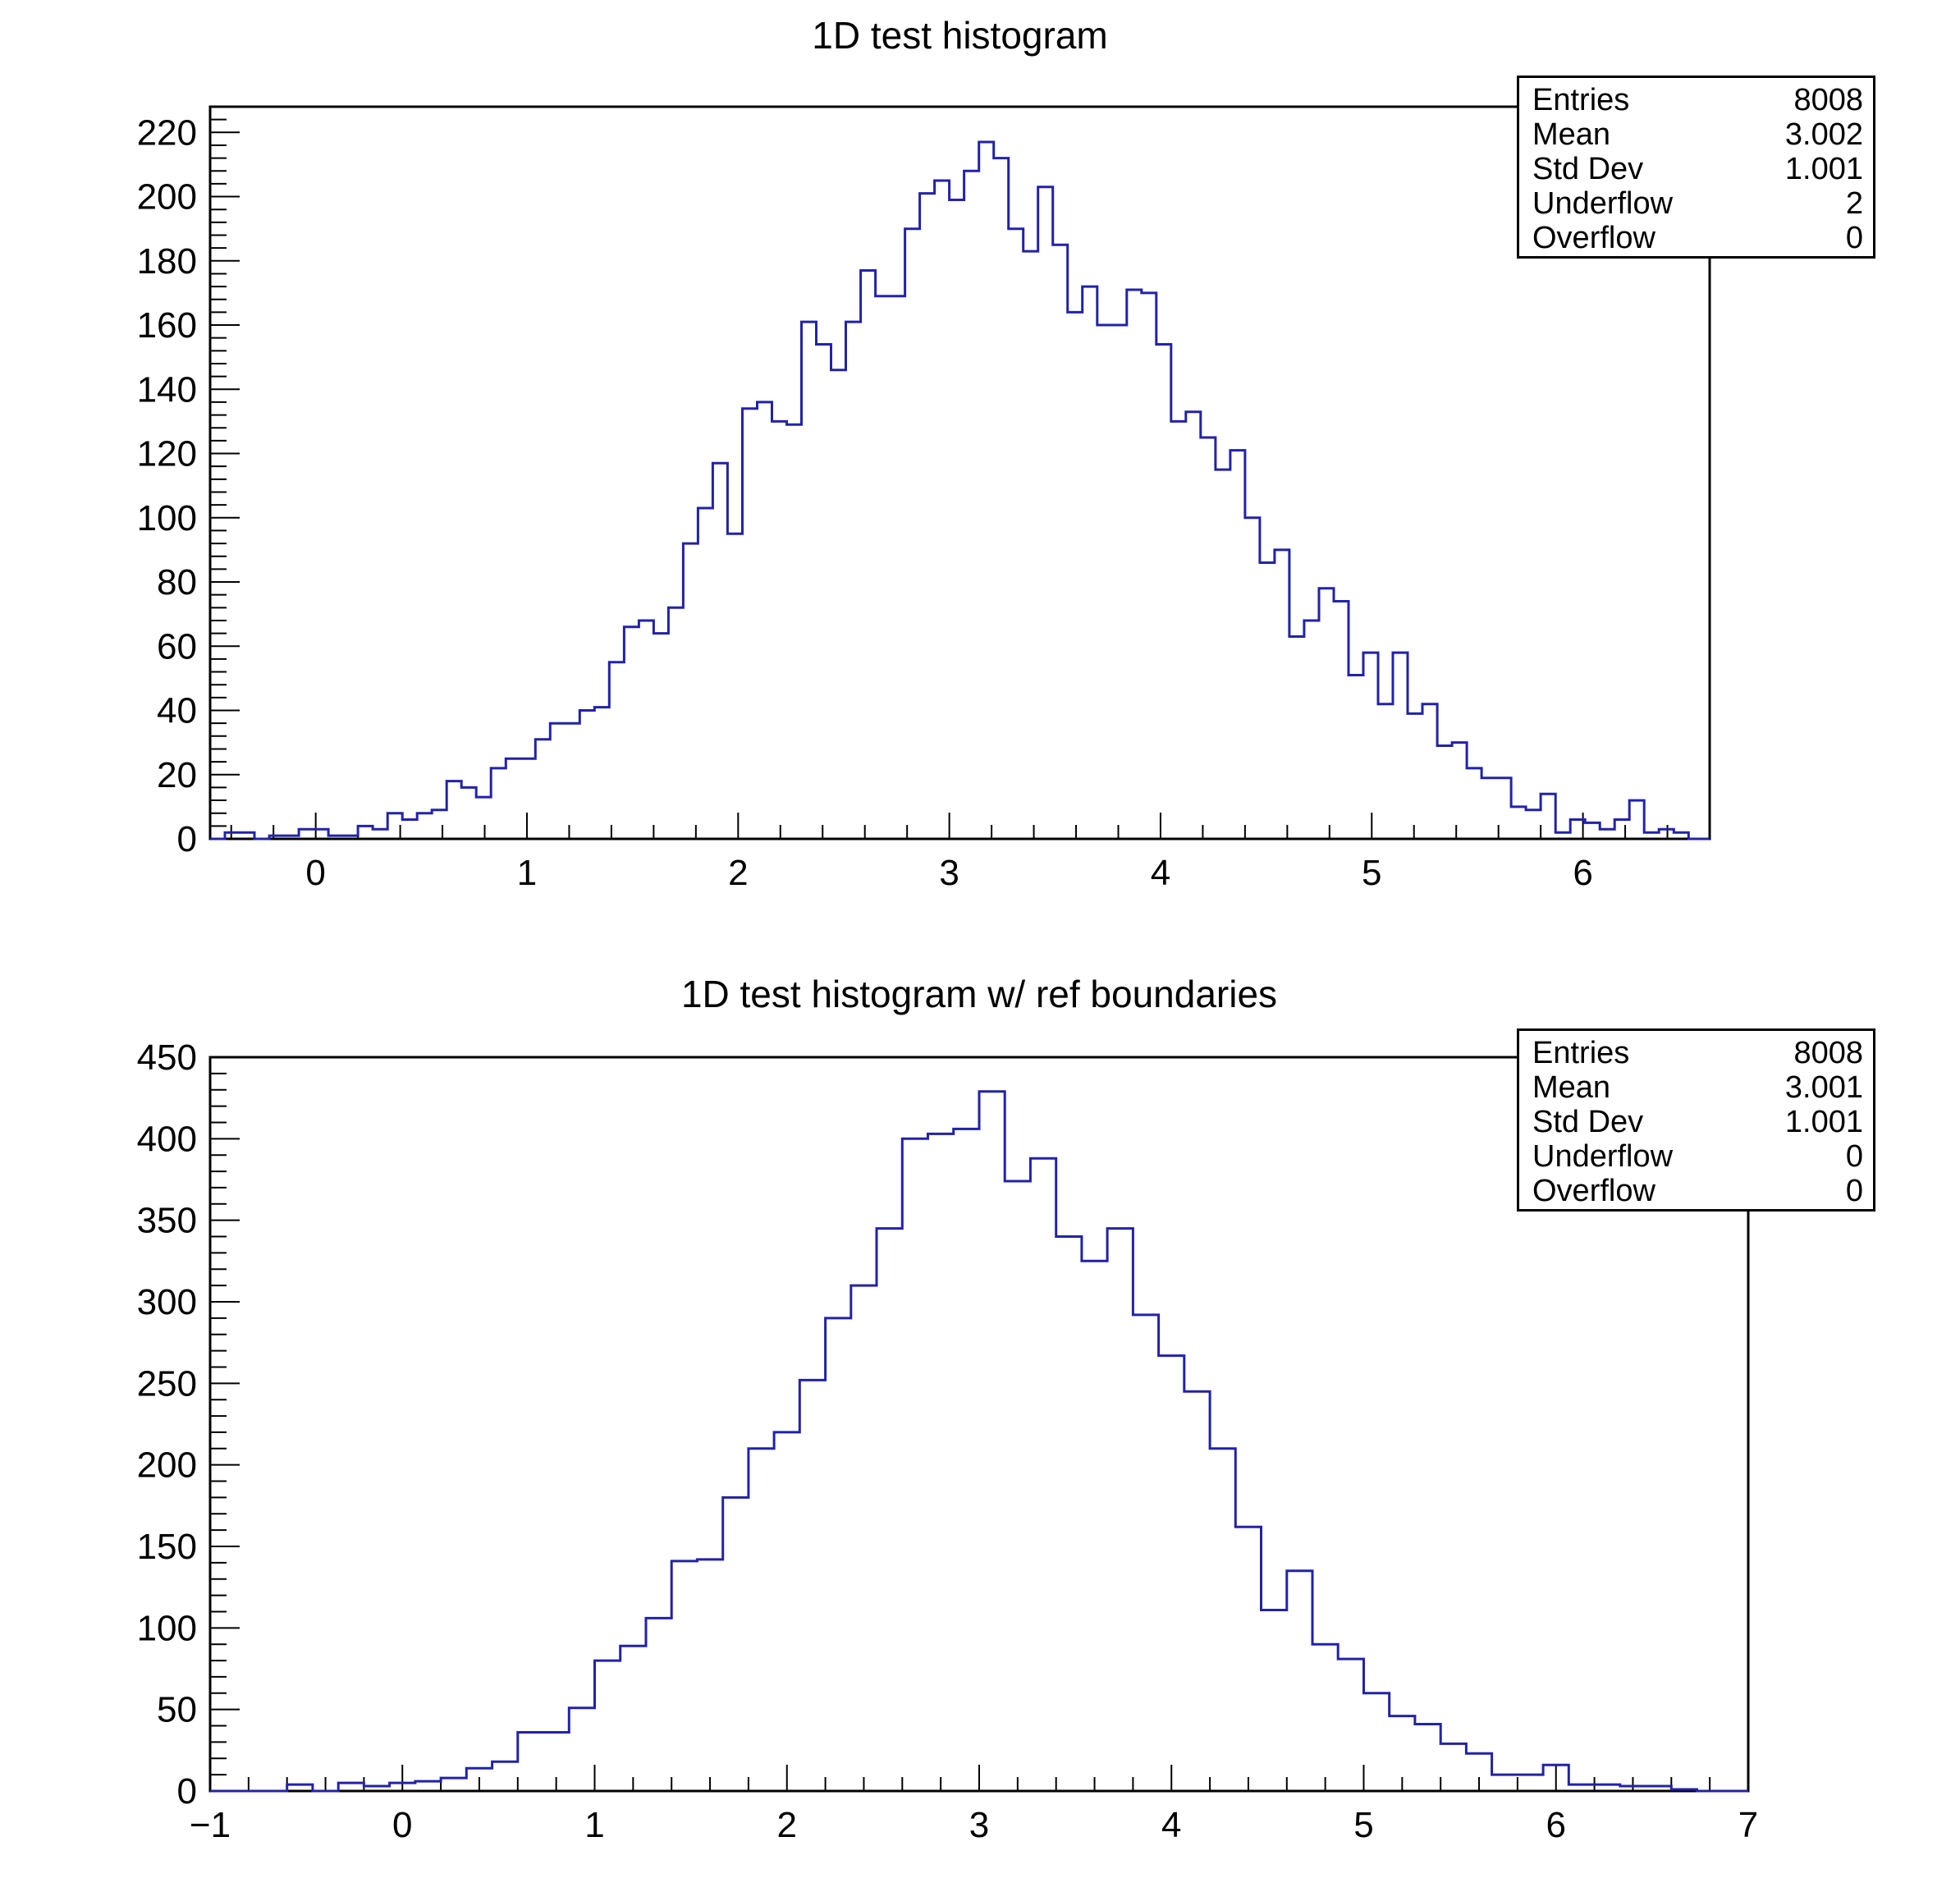 This screenshot has height=1901, width=1960. I want to click on svg-text: −1, so click(210, 1825).